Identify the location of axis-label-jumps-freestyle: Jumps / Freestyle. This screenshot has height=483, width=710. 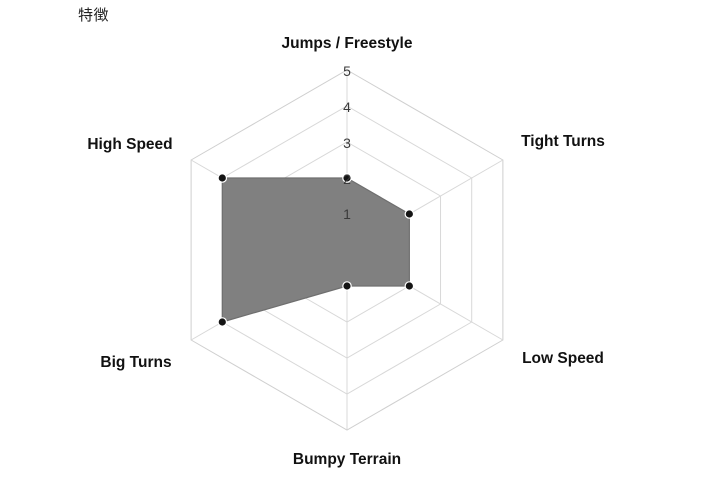
(347, 43).